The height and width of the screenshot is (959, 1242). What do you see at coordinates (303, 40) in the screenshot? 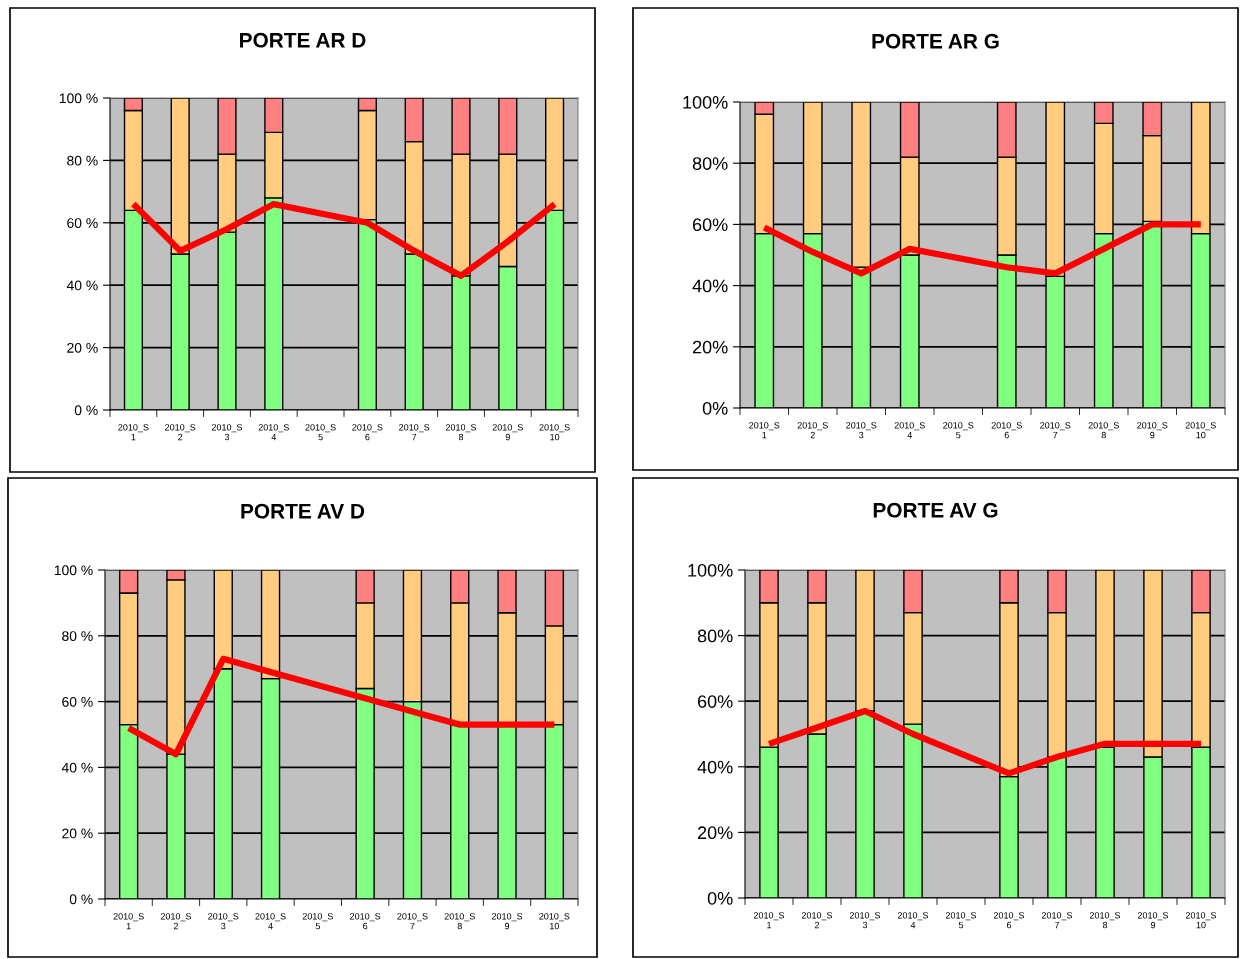
I see `chart-title: PORTE AR D` at bounding box center [303, 40].